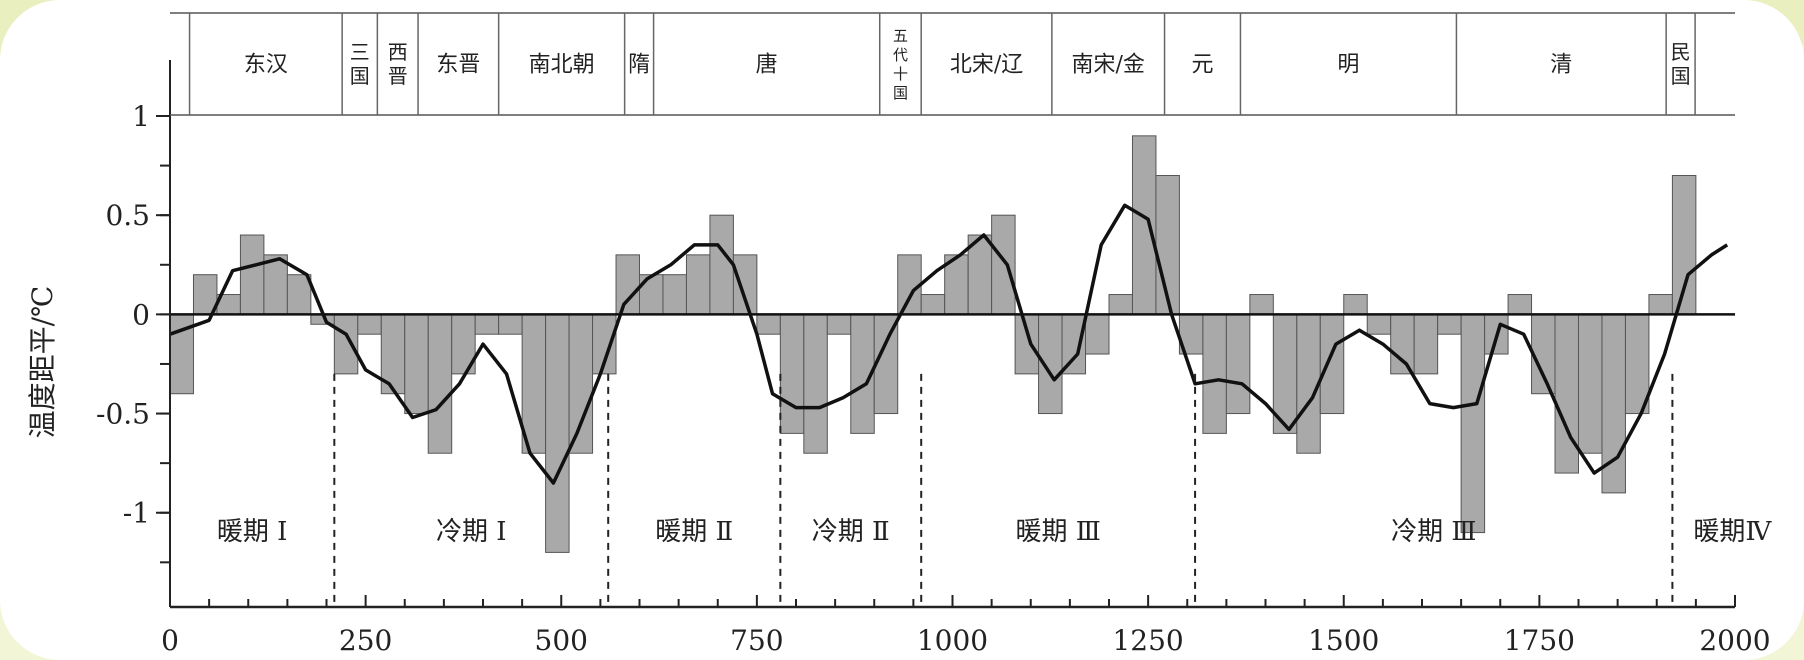 Image resolution: width=1804 pixels, height=660 pixels. I want to click on y-tick-label: 0.5, so click(127, 215).